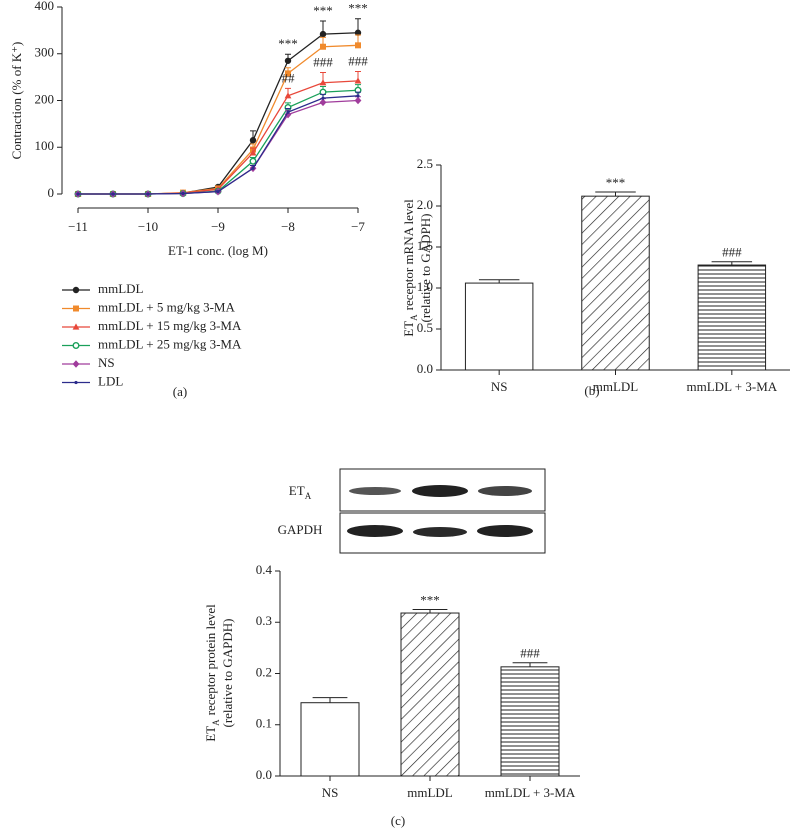  What do you see at coordinates (414, 317) in the screenshot?
I see `y-label-sub: A` at bounding box center [414, 317].